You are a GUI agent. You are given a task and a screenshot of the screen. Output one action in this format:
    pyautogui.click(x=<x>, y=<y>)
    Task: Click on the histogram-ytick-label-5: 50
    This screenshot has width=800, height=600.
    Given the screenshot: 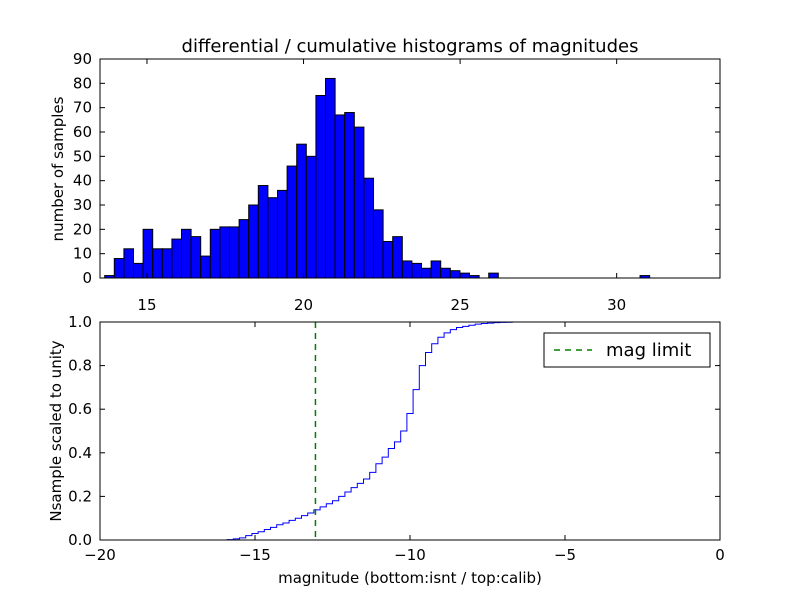 What is the action you would take?
    pyautogui.click(x=82, y=156)
    